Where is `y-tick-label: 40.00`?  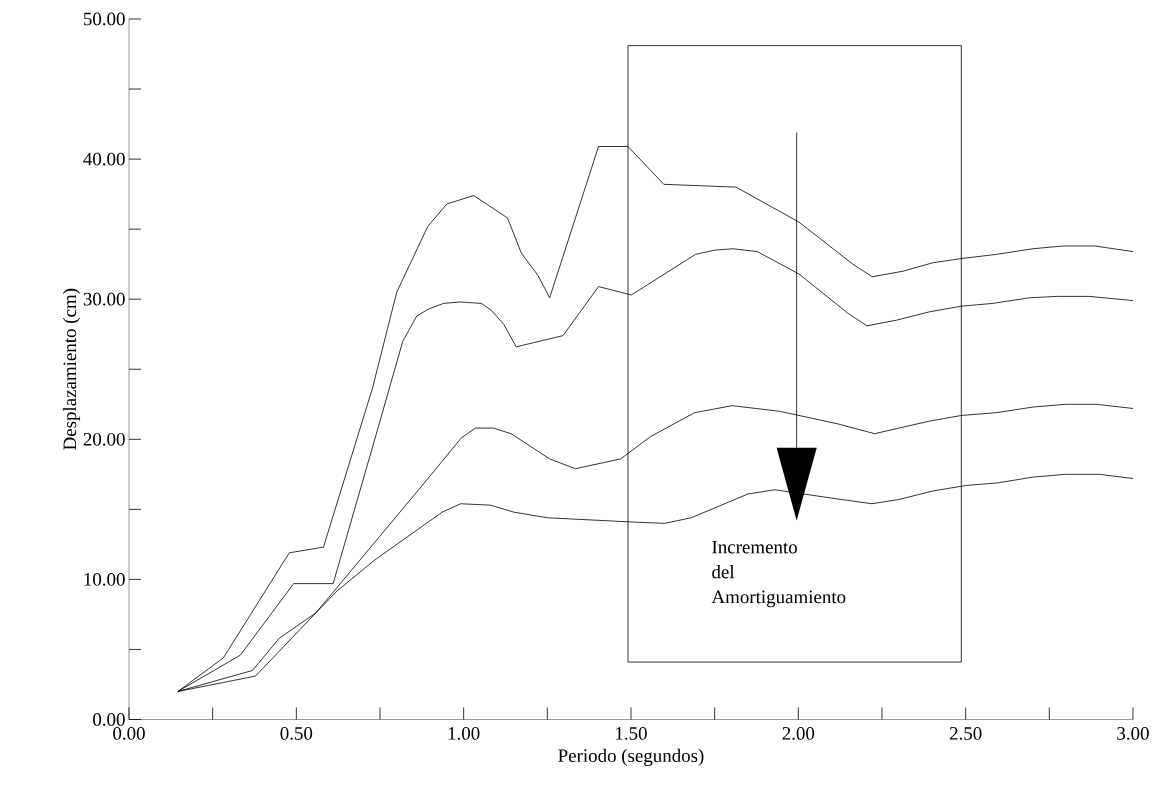
y-tick-label: 40.00 is located at coordinates (104, 159).